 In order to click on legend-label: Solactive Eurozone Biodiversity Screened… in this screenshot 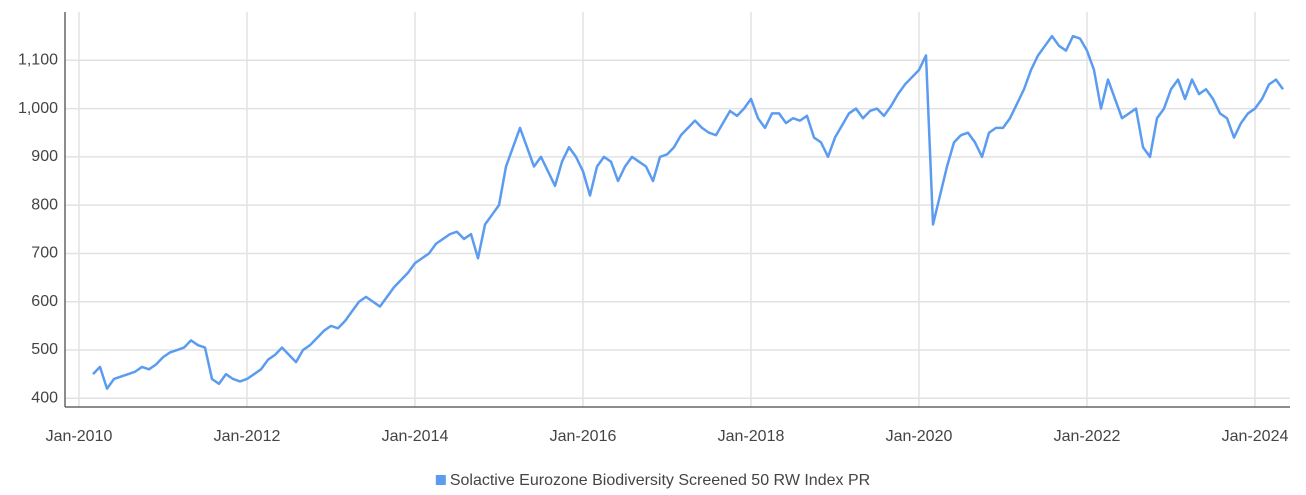, I will do `click(660, 480)`.